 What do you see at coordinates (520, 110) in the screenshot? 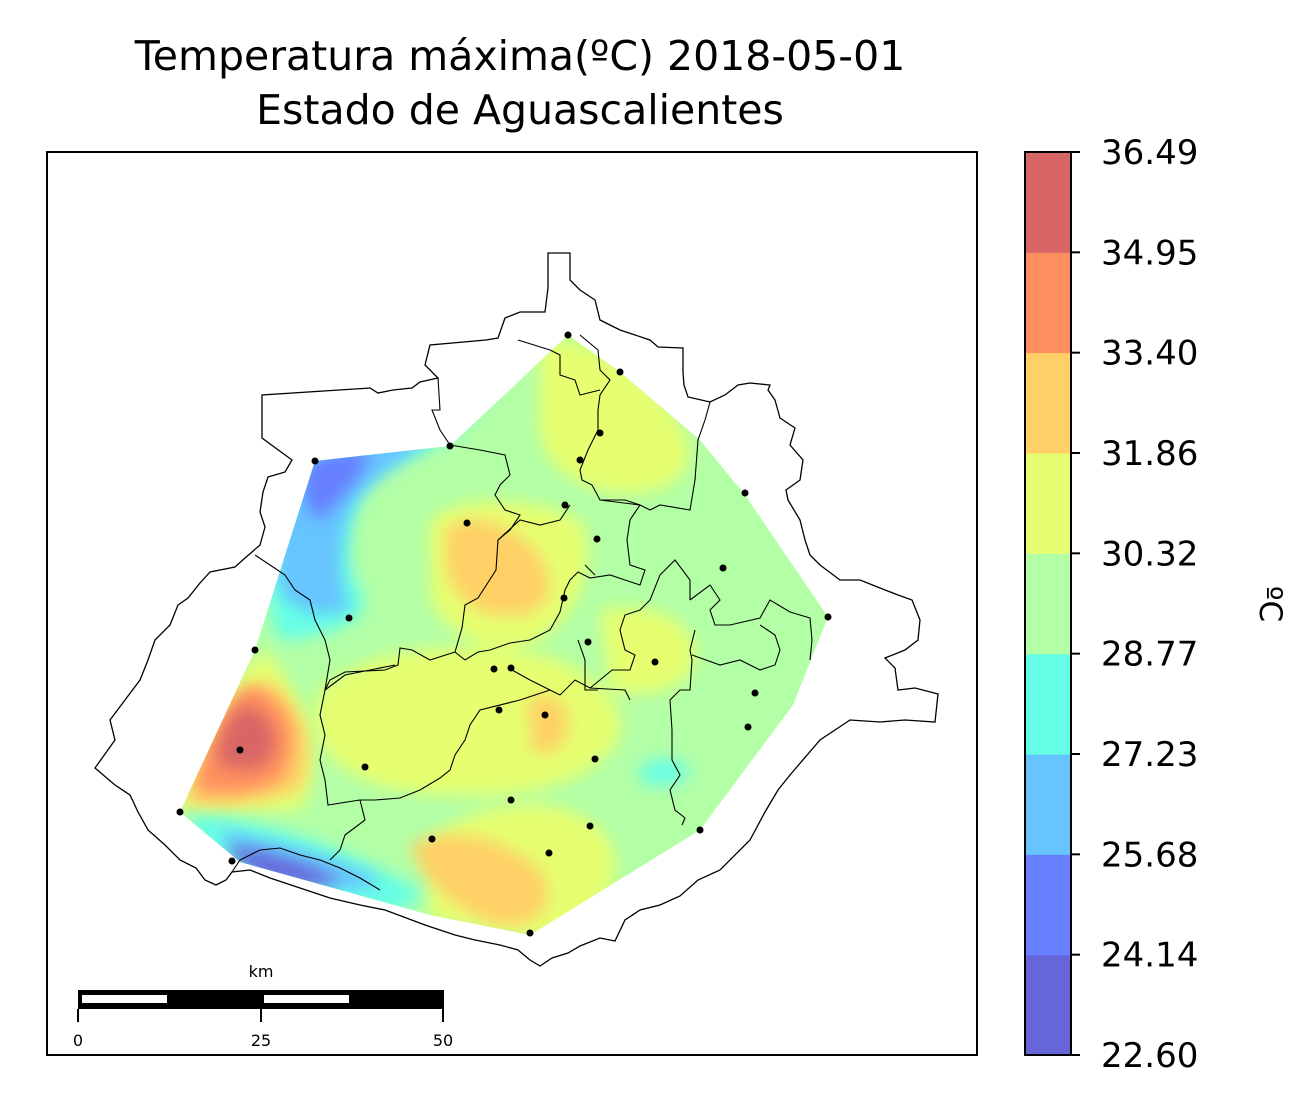
I see `map-subtitle: Estado de Aguascalientes` at bounding box center [520, 110].